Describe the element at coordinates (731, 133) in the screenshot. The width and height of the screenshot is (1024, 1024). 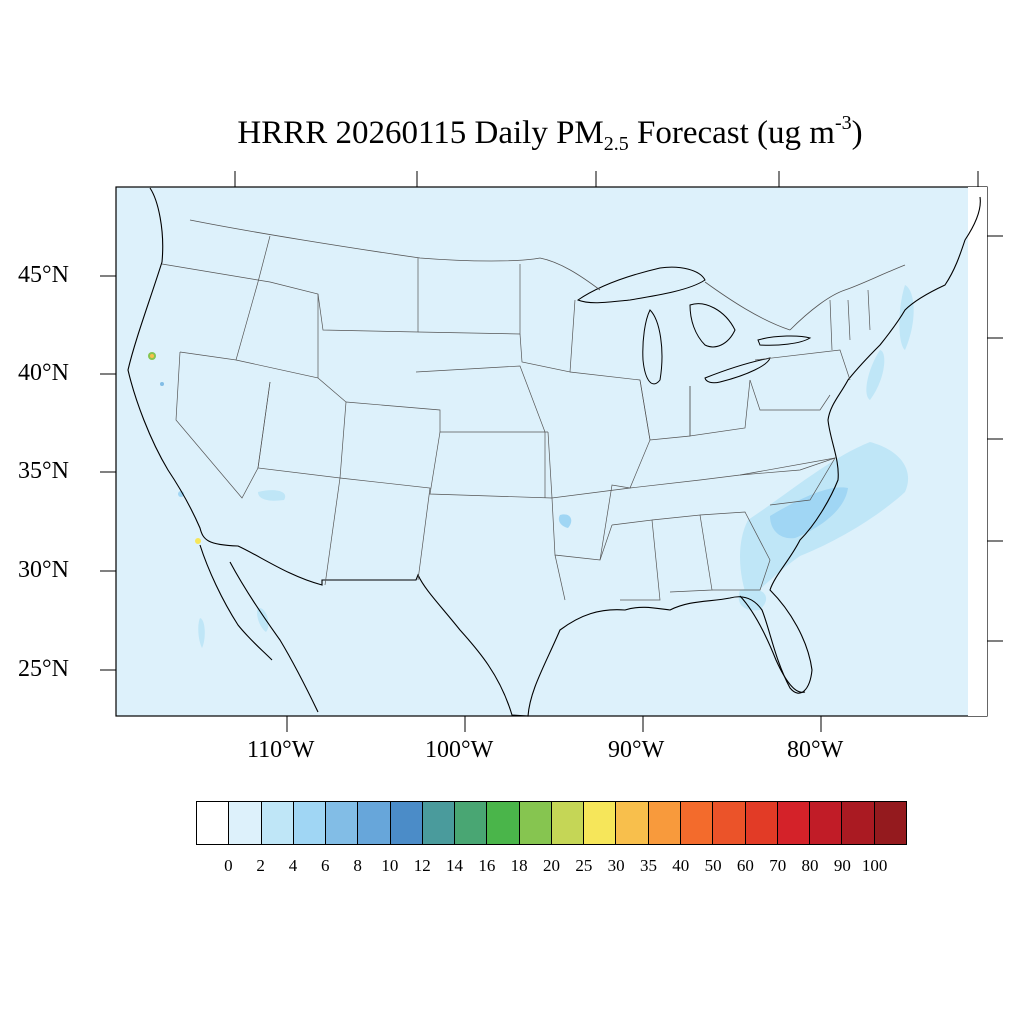
I see `title-units-text: Forecast (ug m` at that location.